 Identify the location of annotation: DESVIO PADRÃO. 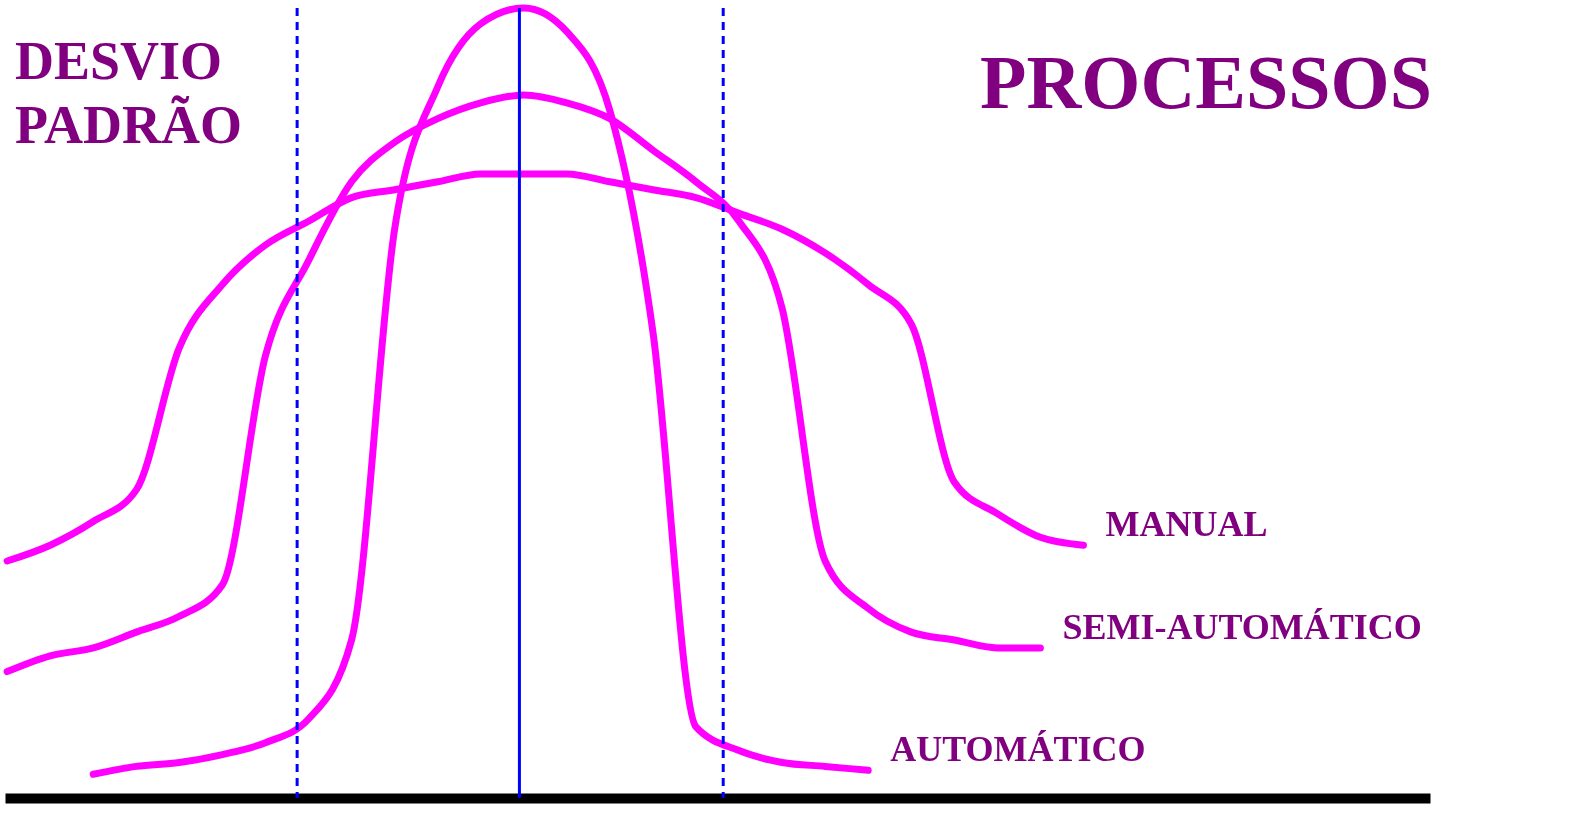
(128, 93).